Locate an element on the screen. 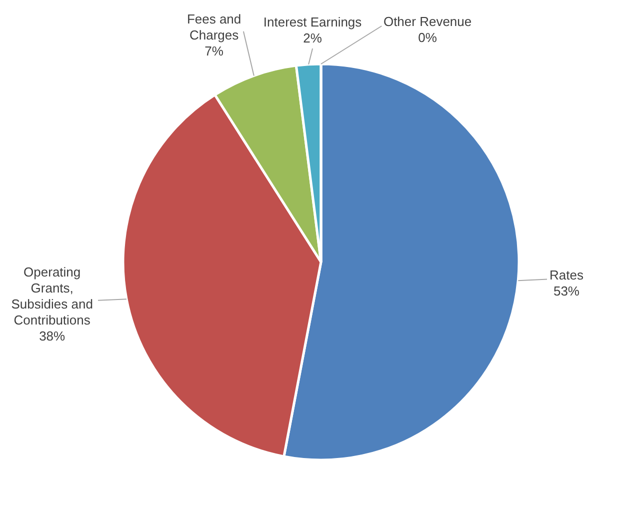 The height and width of the screenshot is (514, 634). data-label: 38% is located at coordinates (52, 336).